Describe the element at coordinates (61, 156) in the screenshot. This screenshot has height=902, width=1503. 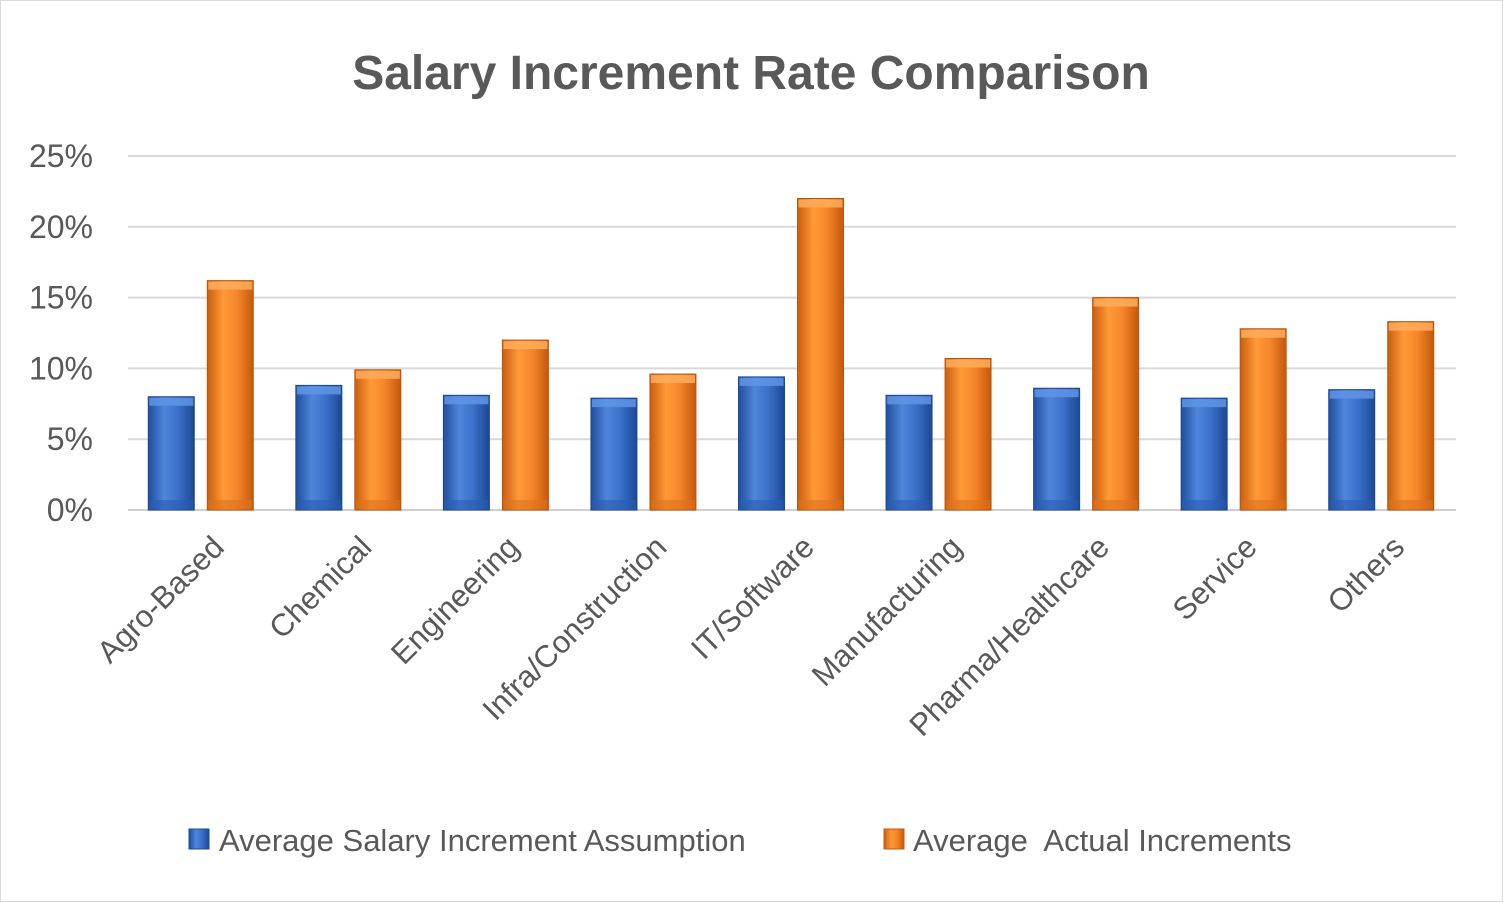
I see `y-tick-label: 25%` at that location.